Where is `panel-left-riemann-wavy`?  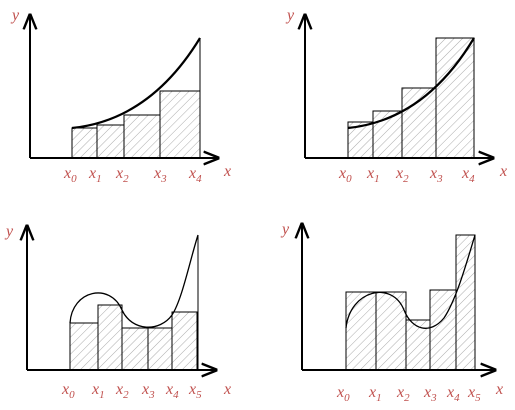 panel-left-riemann-wavy is located at coordinates (121, 298).